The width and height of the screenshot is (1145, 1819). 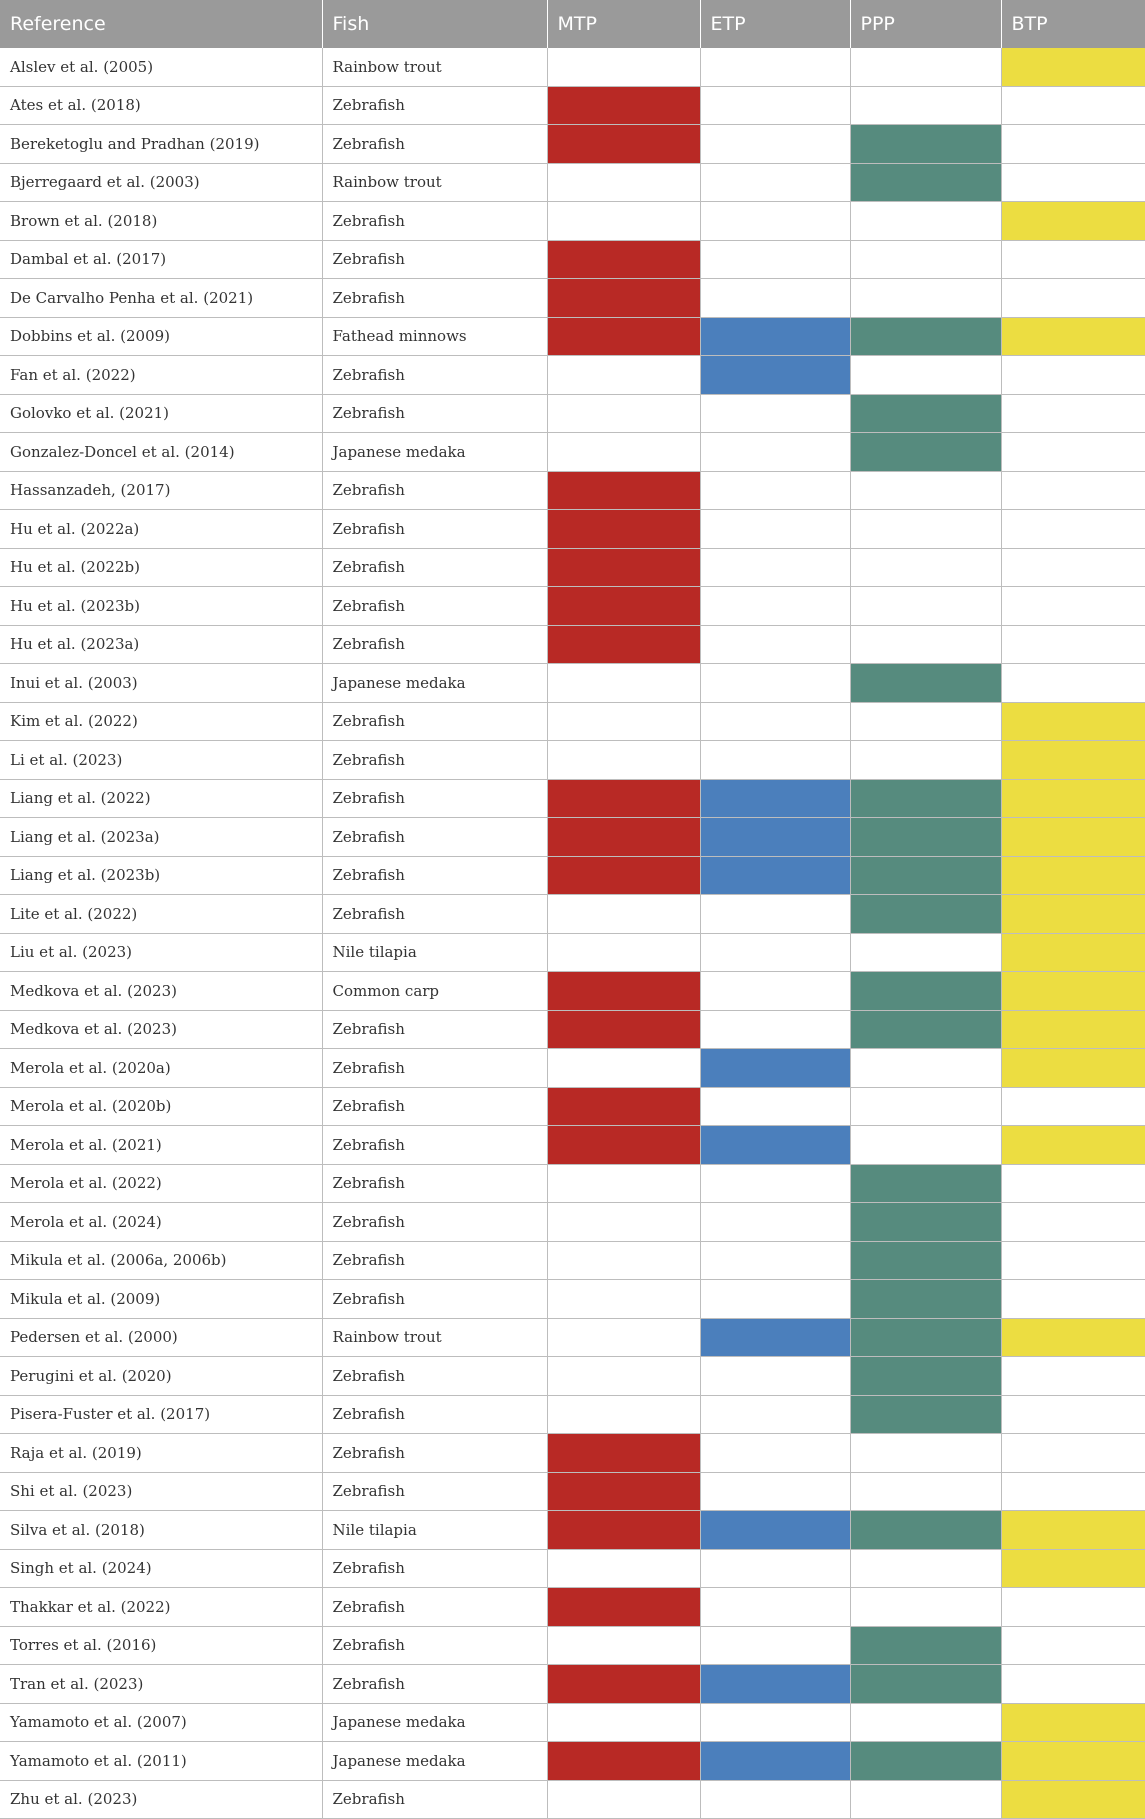 I want to click on table-row: Dobbins et al. (2009) Fathead minnows, so click(x=572, y=336).